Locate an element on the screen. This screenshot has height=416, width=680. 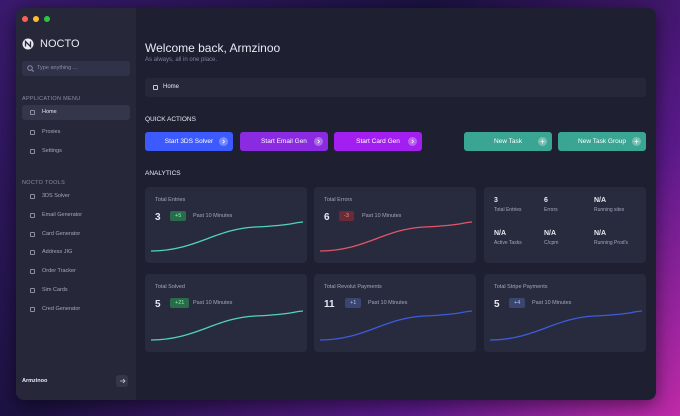
card-title: Total Solved is located at coordinates (170, 287).